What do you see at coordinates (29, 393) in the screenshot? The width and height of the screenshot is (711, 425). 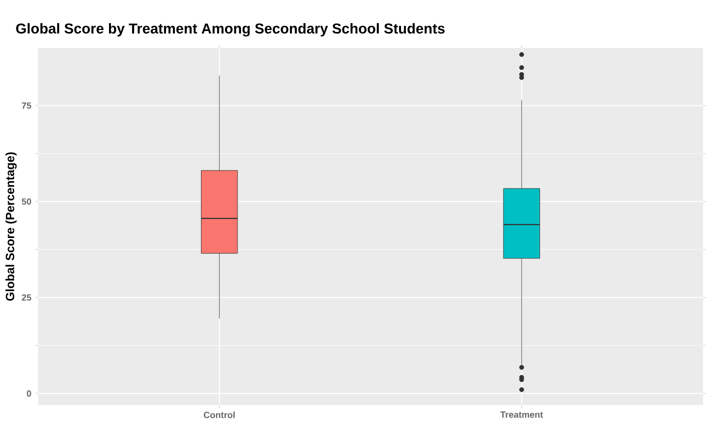 I see `y-tick-label: 0` at bounding box center [29, 393].